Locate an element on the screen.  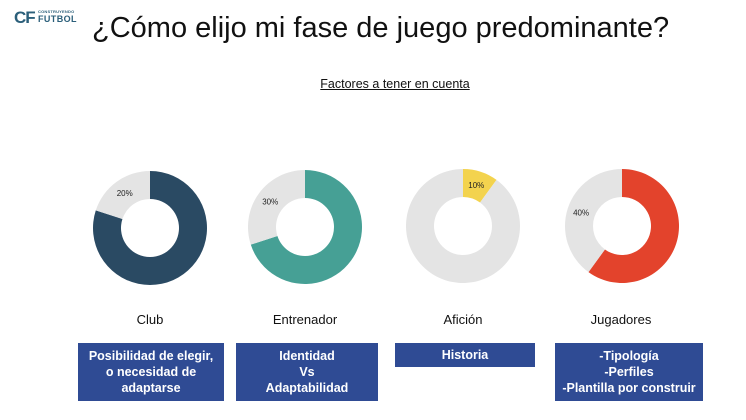
box-line: Identidad is located at coordinates (307, 356).